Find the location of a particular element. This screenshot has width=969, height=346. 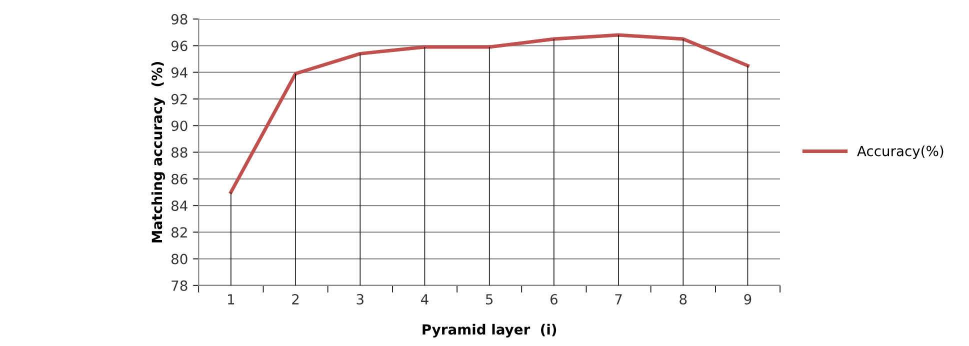

y-tick-label: 80 is located at coordinates (179, 259).